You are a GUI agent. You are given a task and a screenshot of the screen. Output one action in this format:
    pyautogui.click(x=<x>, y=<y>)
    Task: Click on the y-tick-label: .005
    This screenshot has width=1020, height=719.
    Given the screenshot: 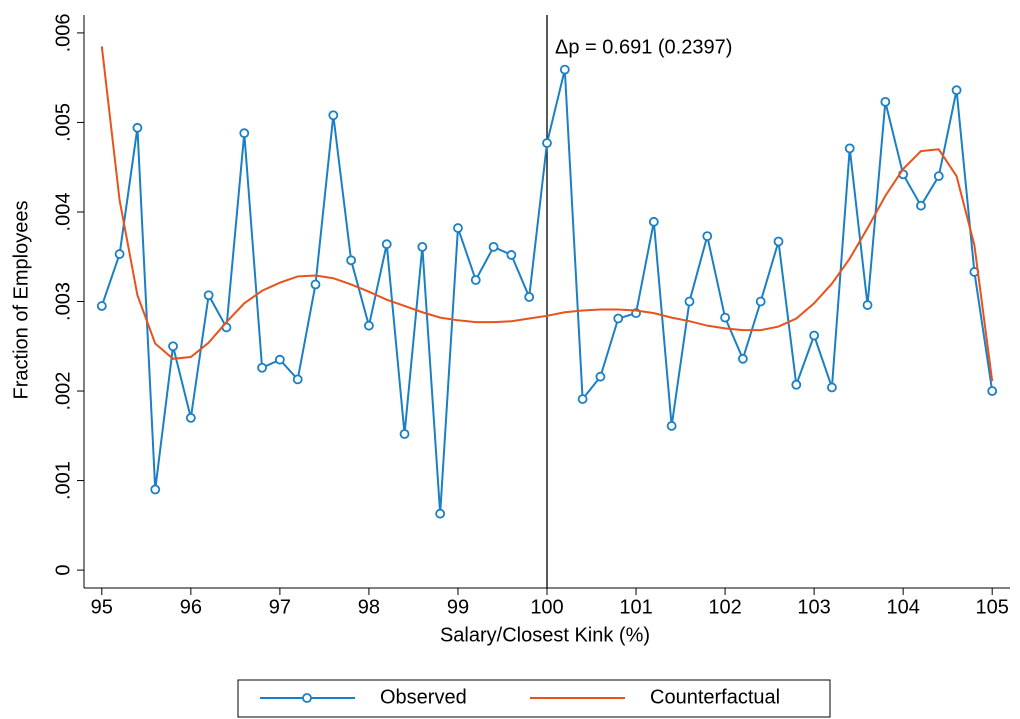 What is the action you would take?
    pyautogui.click(x=63, y=122)
    